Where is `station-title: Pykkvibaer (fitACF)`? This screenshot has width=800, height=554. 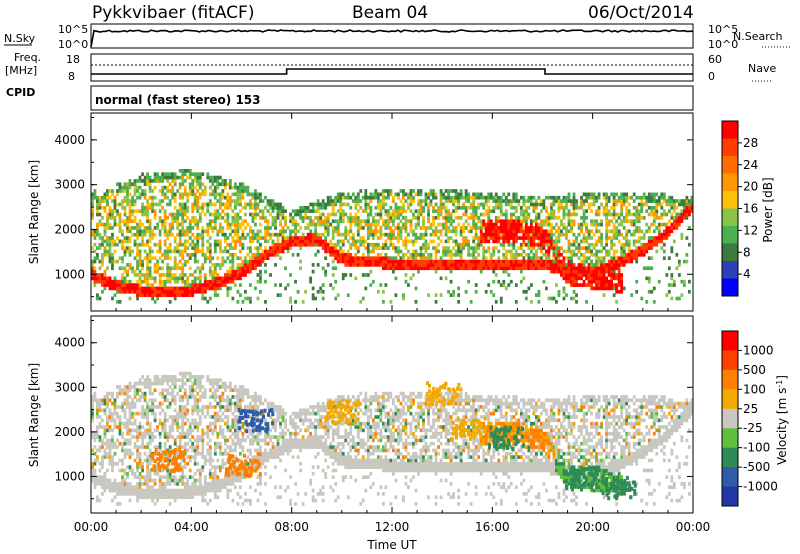
station-title: Pykkvibaer (fitACF) is located at coordinates (173, 13).